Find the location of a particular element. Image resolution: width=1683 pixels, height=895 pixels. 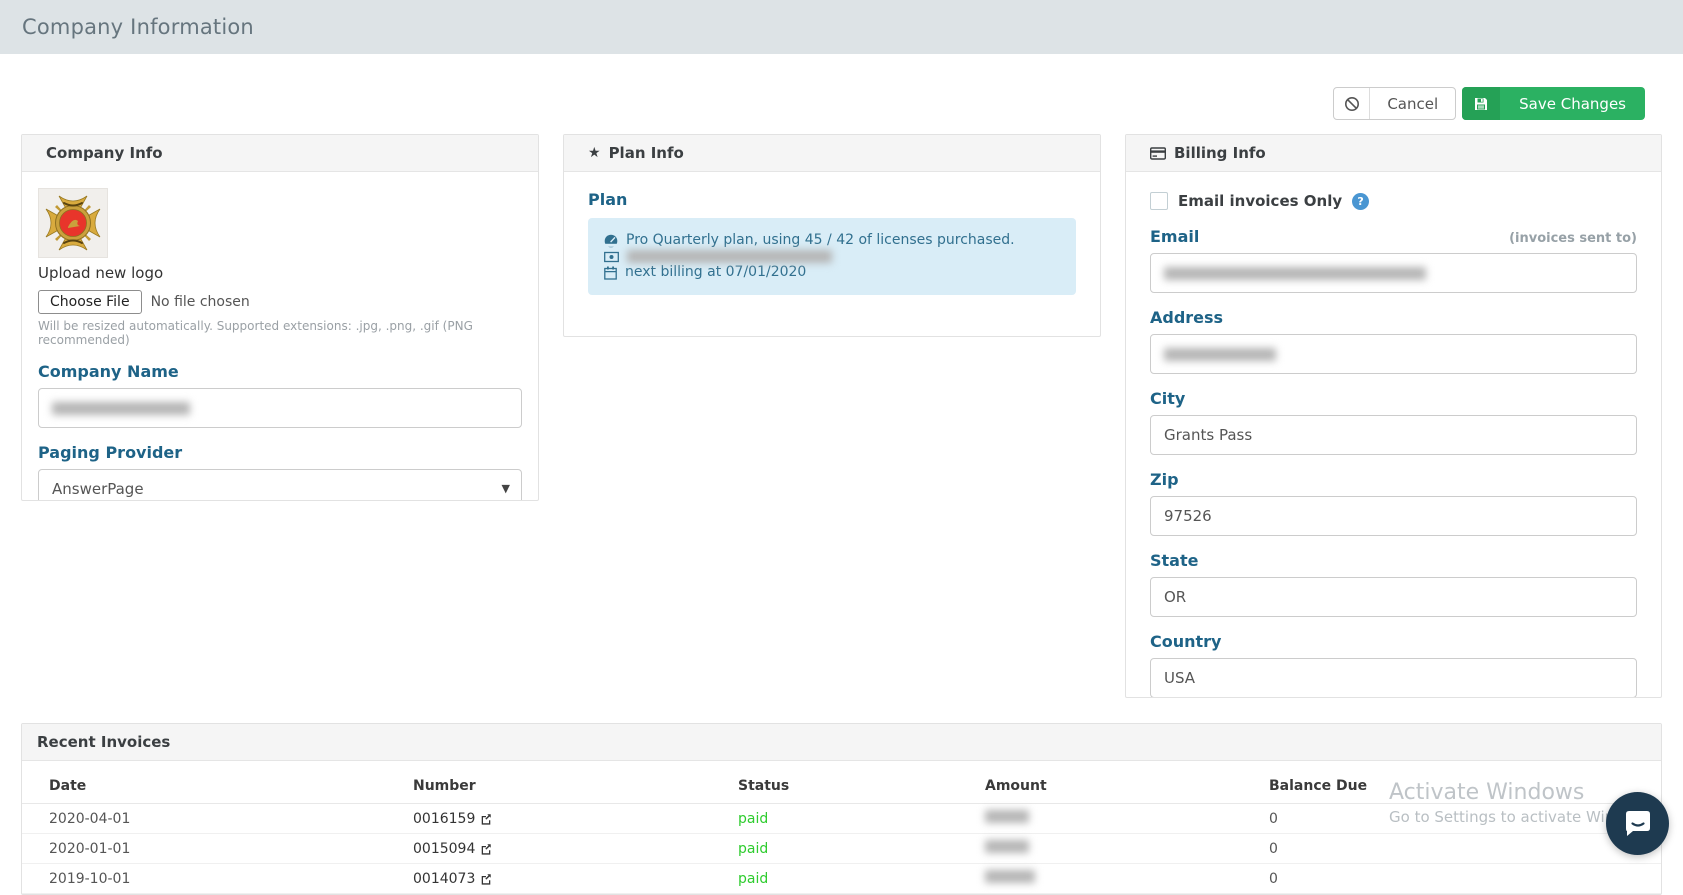

email-input is located at coordinates (1393, 273).